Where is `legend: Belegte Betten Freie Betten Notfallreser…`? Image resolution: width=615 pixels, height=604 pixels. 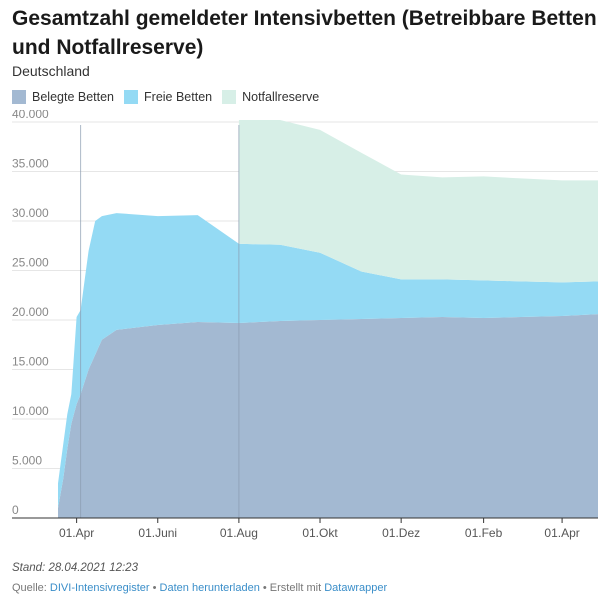
legend: Belegte Betten Freie Betten Notfallreser… is located at coordinates (165, 97).